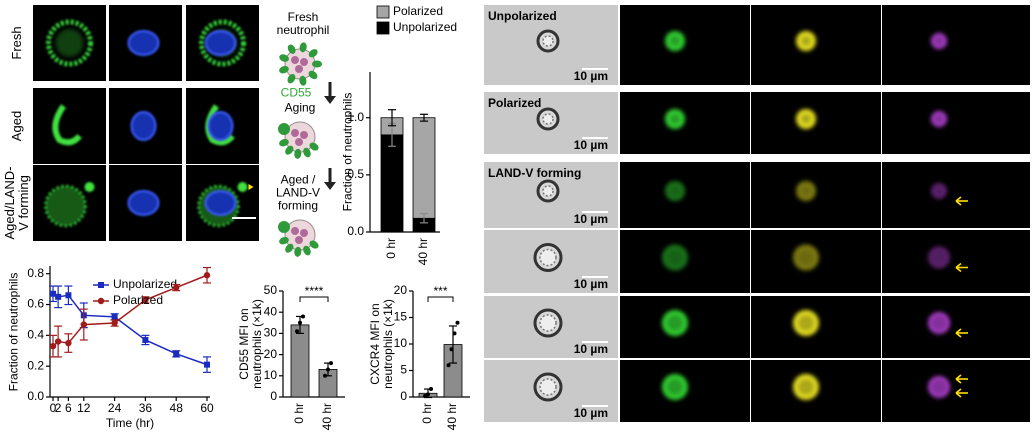 The width and height of the screenshot is (1036, 446). What do you see at coordinates (300, 107) in the screenshot?
I see `schematic-step: Aging` at bounding box center [300, 107].